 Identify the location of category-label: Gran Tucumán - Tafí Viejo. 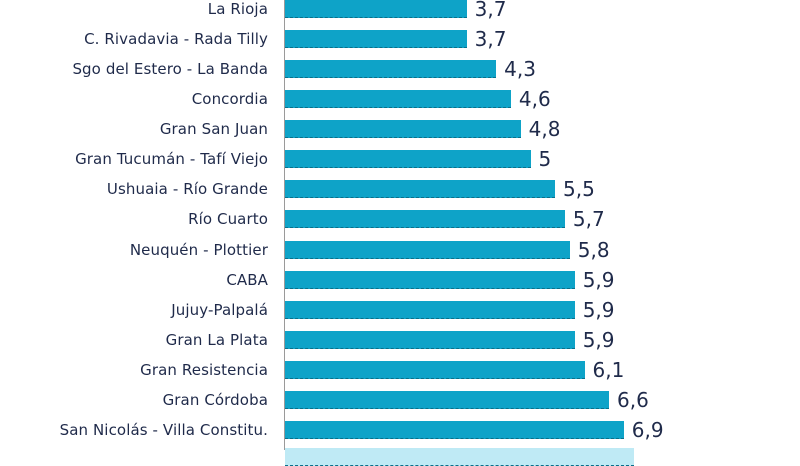
(171, 159).